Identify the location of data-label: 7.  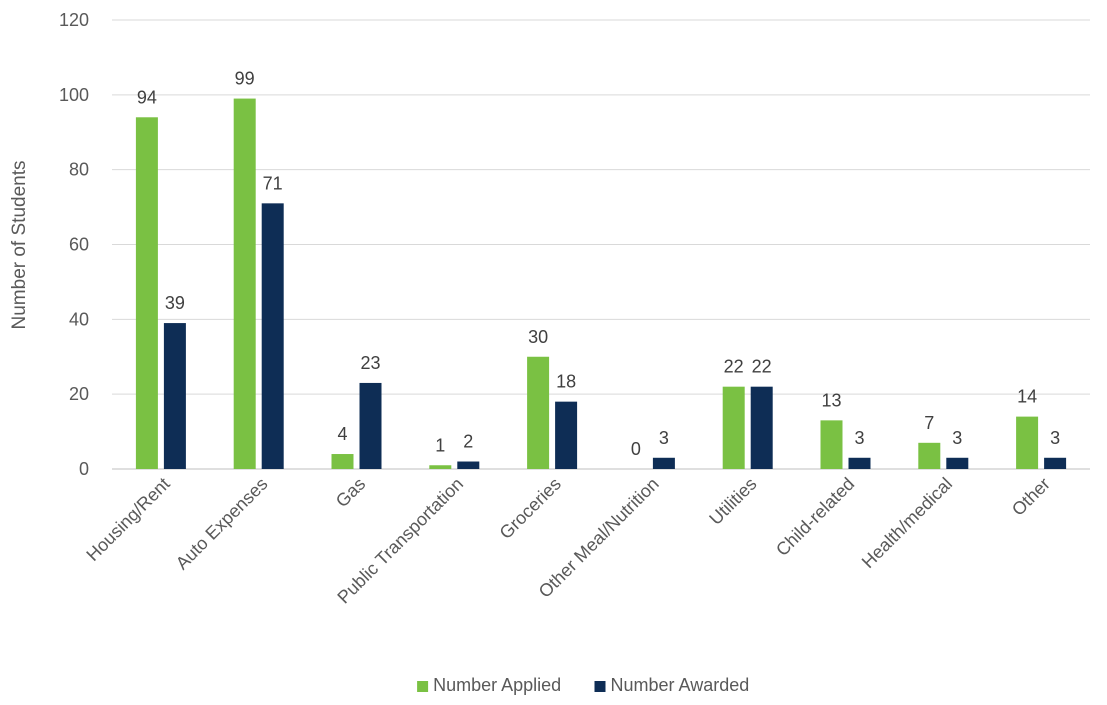
(929, 423).